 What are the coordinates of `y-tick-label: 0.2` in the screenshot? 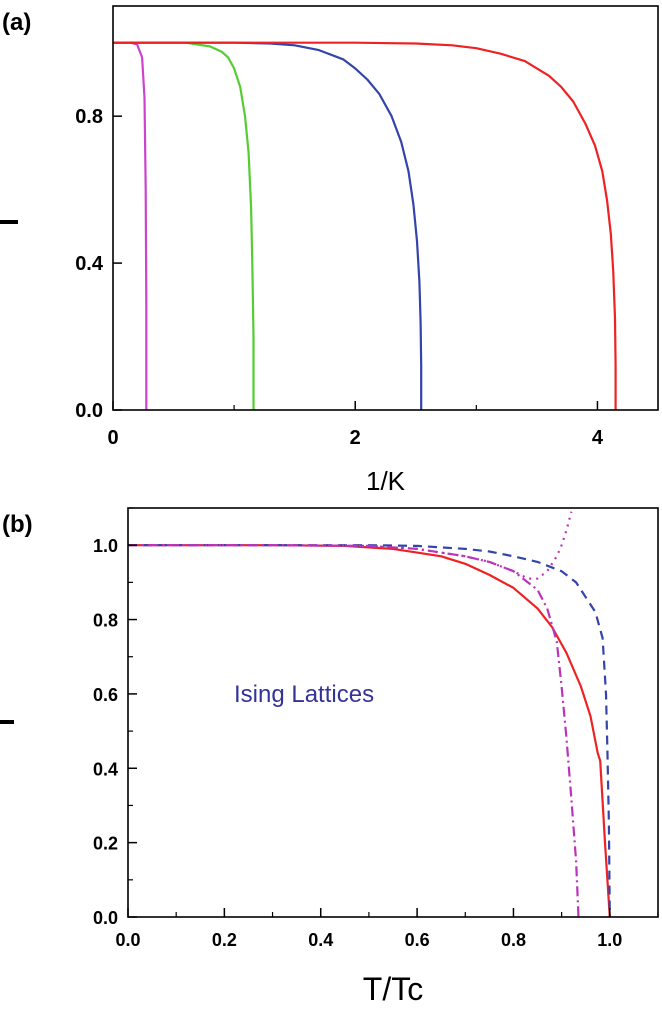 It's located at (105, 844).